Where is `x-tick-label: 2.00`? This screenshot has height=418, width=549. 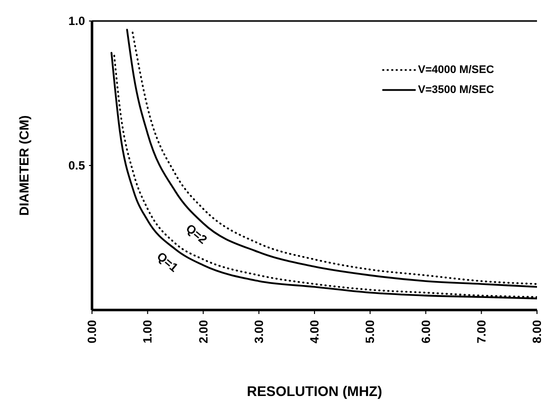
x-tick-label: 2.00 is located at coordinates (203, 332).